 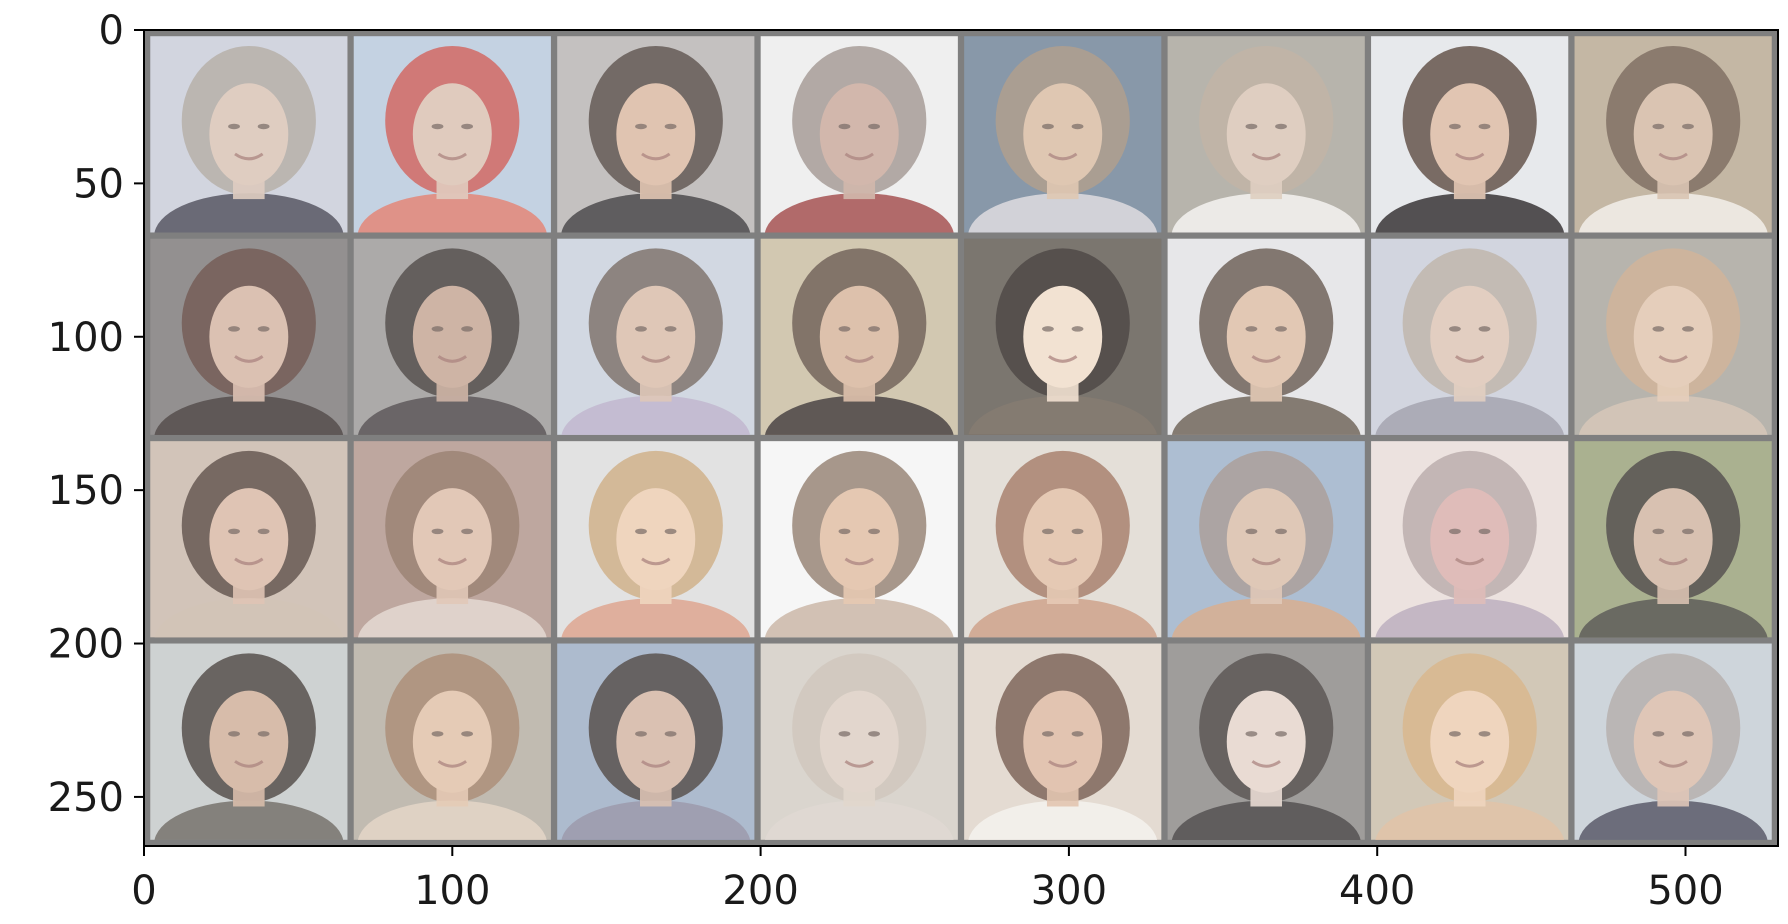 I want to click on y-tick-label: 250, so click(x=86, y=798).